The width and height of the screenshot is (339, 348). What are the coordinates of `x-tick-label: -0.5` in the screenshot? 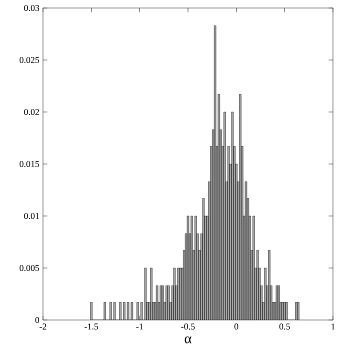 It's located at (188, 327).